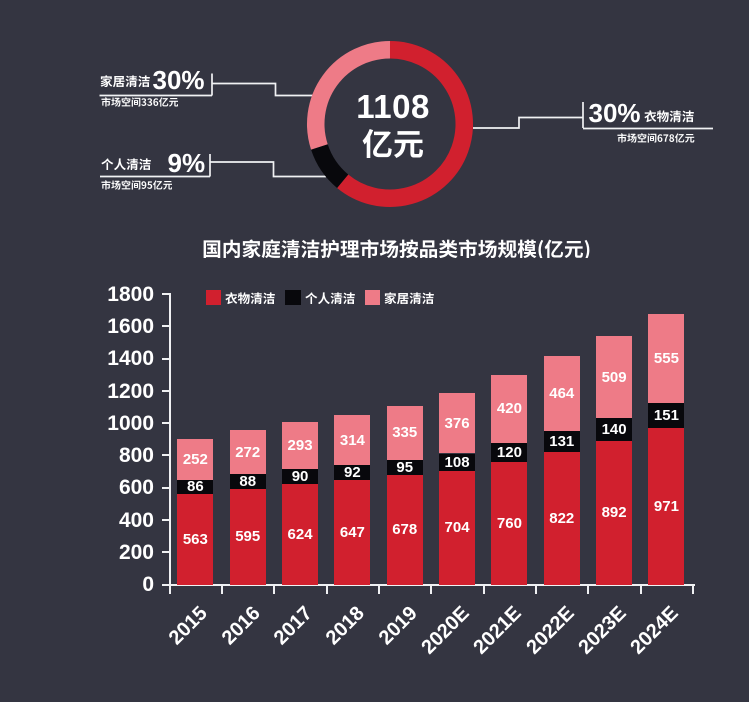 This screenshot has height=702, width=749. Describe the element at coordinates (669, 116) in the screenshot. I see `callout-clothes-cleaning-label` at that location.